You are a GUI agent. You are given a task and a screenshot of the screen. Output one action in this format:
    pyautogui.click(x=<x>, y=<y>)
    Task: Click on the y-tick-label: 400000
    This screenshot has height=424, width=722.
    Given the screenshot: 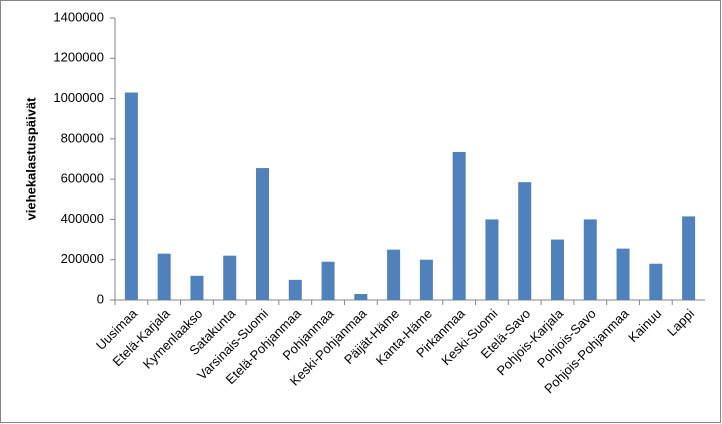 What is the action you would take?
    pyautogui.click(x=82, y=218)
    